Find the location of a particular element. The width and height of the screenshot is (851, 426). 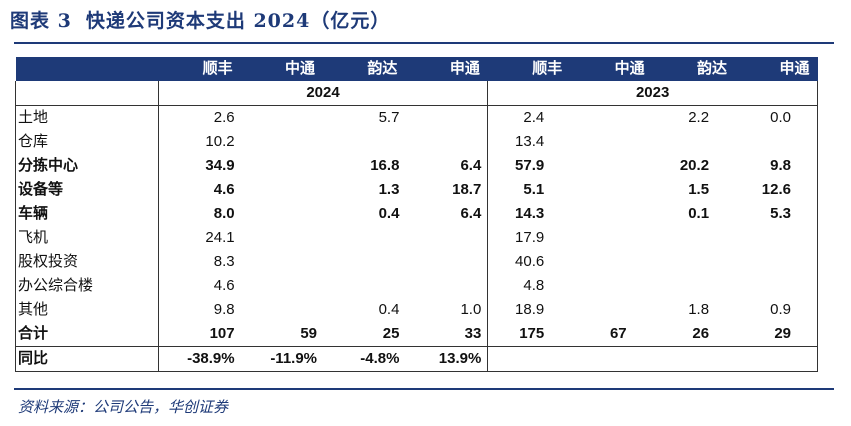

table-row-yoy: 同比 -38.9% -11.9% -4.8% 13.9% is located at coordinates (416, 359).